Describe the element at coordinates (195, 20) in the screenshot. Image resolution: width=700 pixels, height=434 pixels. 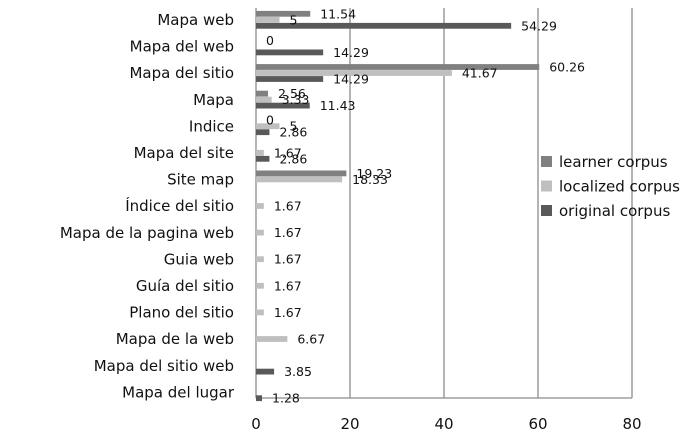
I see `category-label-0: Mapa web` at that location.